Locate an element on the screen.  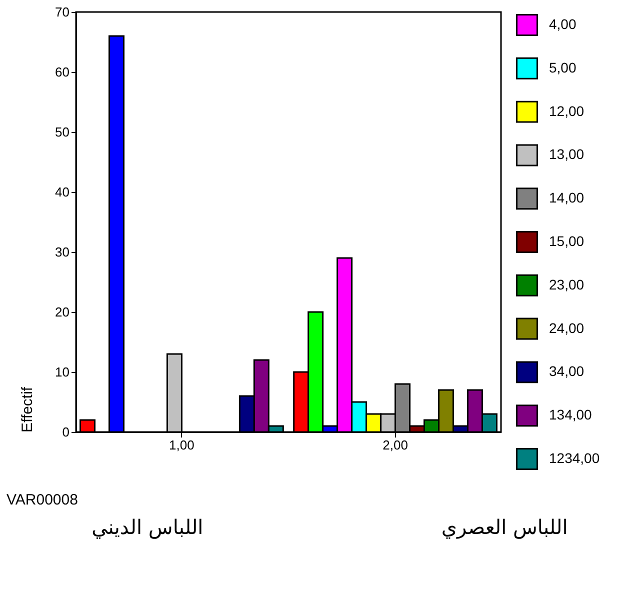
text: اللباس الديني is located at coordinates (148, 527).